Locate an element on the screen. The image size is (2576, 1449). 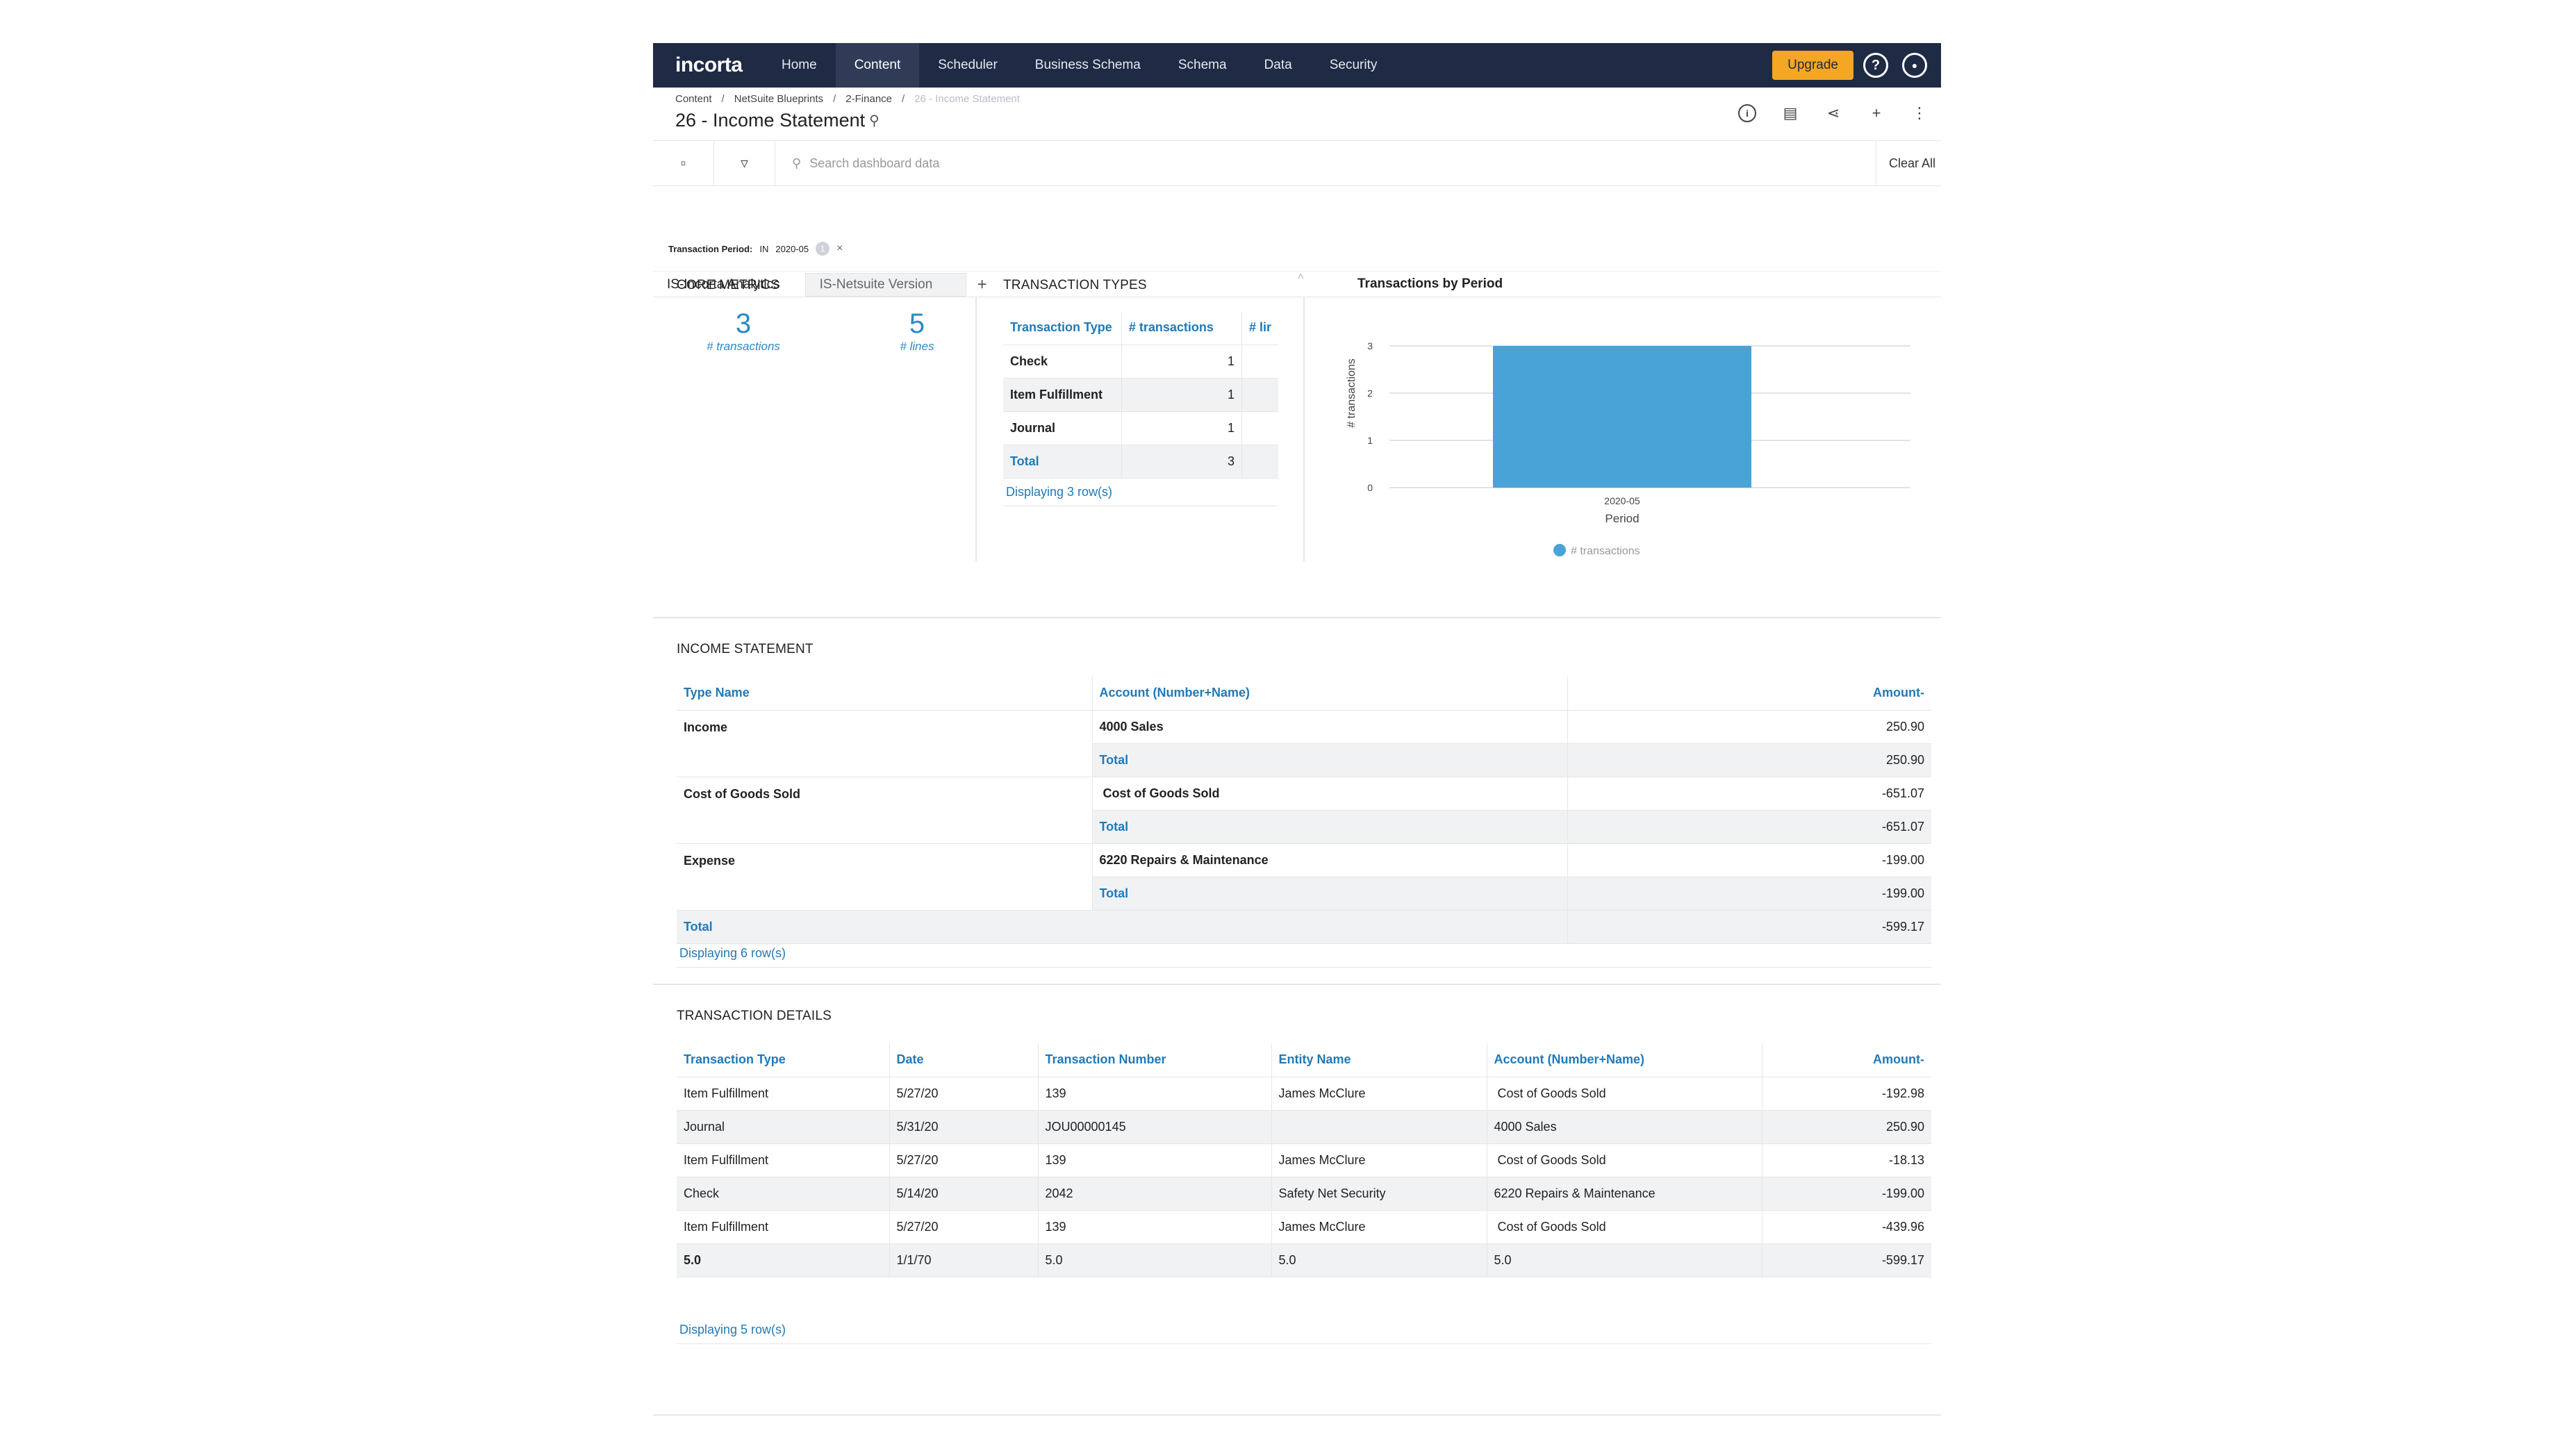
breadcrumb-netsuite-blueprints: NetSuite Blueprints is located at coordinates (779, 99).